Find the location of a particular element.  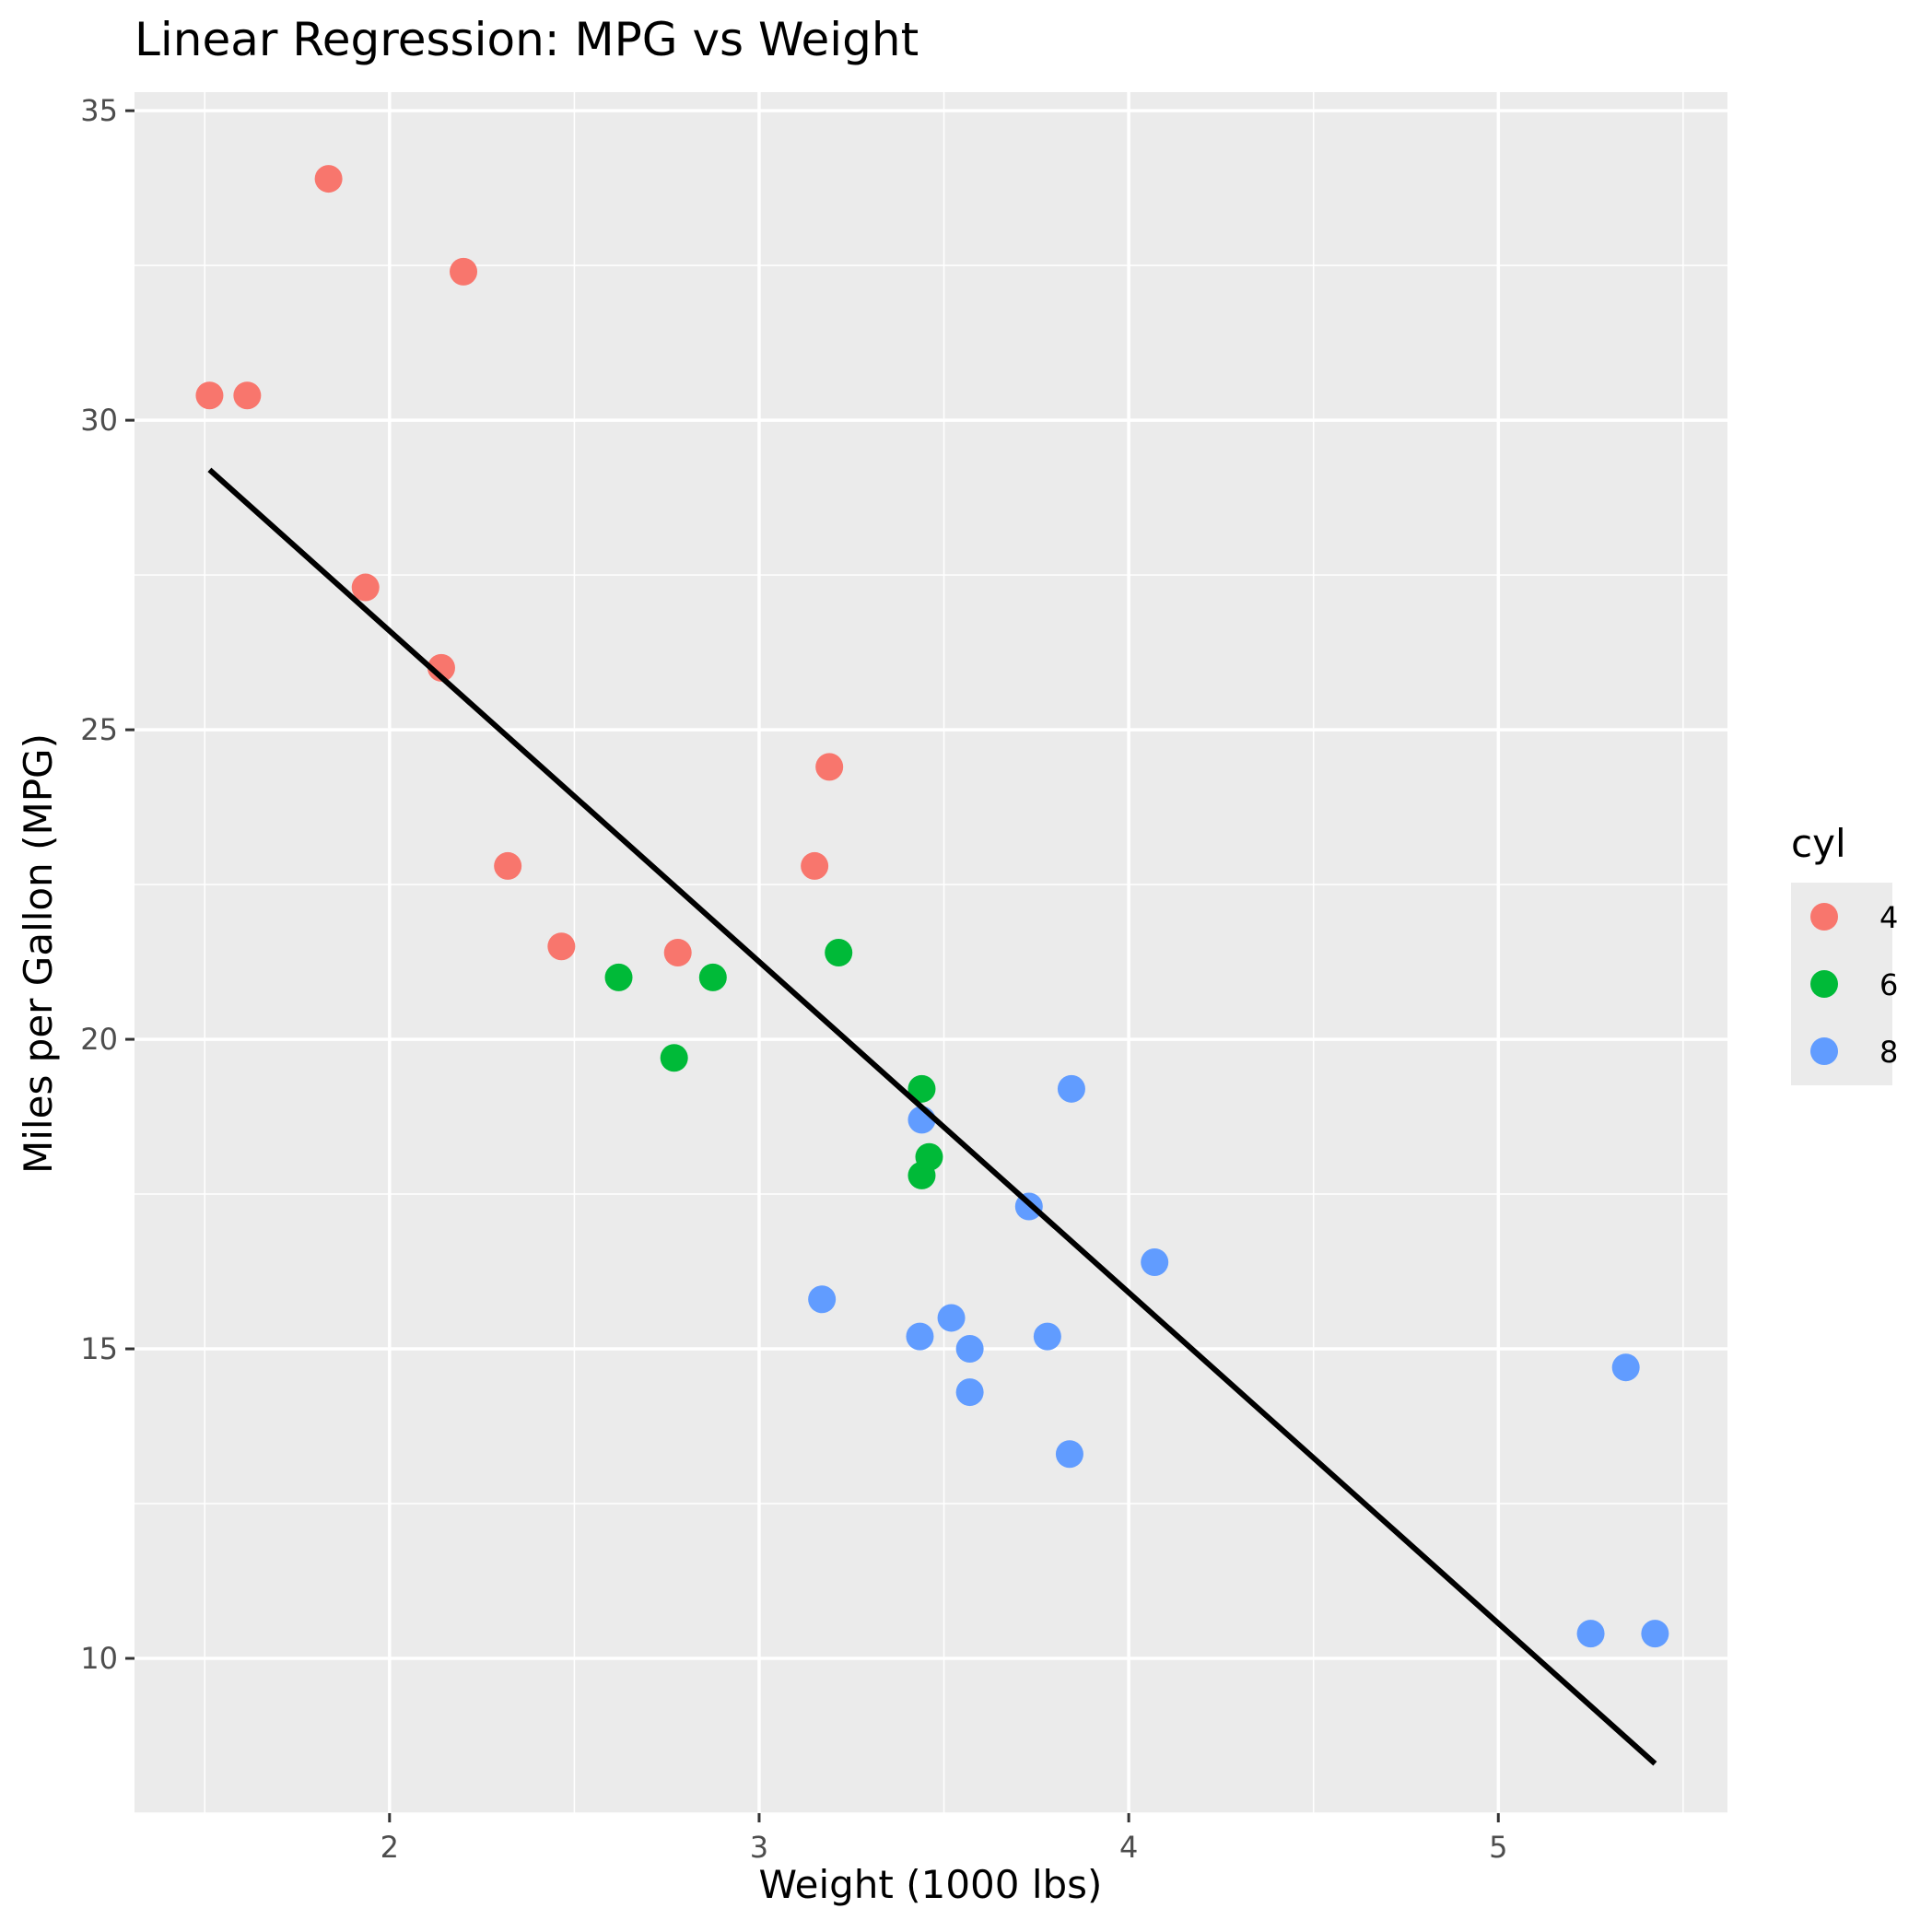

x-tick-label: 2 is located at coordinates (390, 1847).